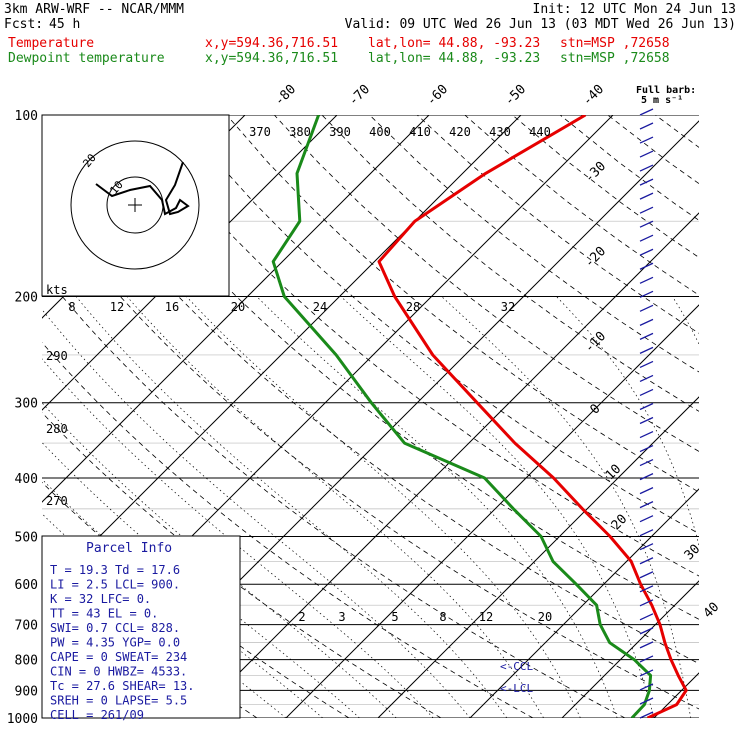 Image resolution: width=740 pixels, height=740 pixels. What do you see at coordinates (595, 172) in the screenshot?
I see `isotherm-tick-label: -30` at bounding box center [595, 172].